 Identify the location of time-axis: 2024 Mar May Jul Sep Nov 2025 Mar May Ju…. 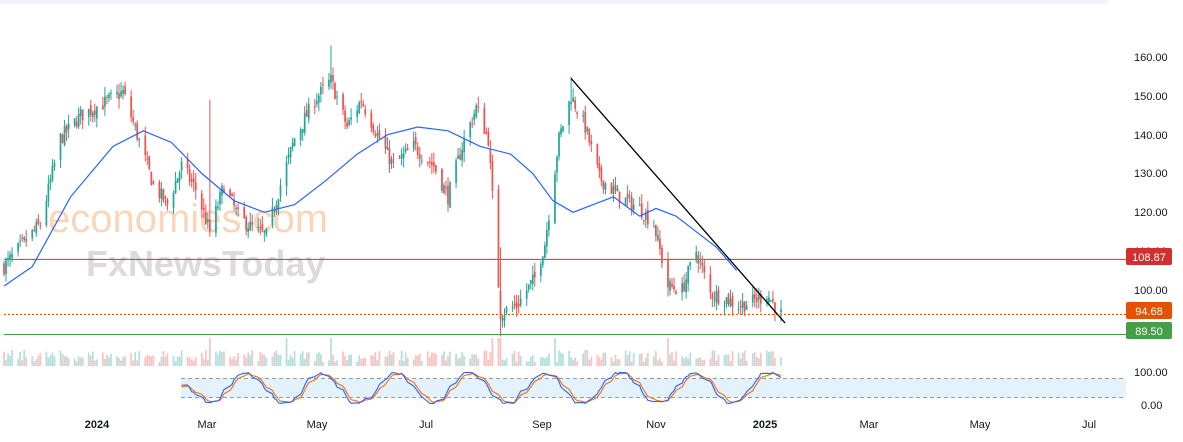
(590, 425).